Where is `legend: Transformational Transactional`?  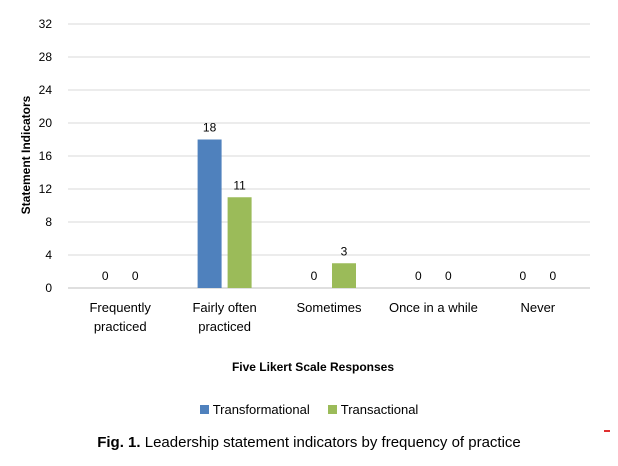
legend: Transformational Transactional is located at coordinates (309, 409).